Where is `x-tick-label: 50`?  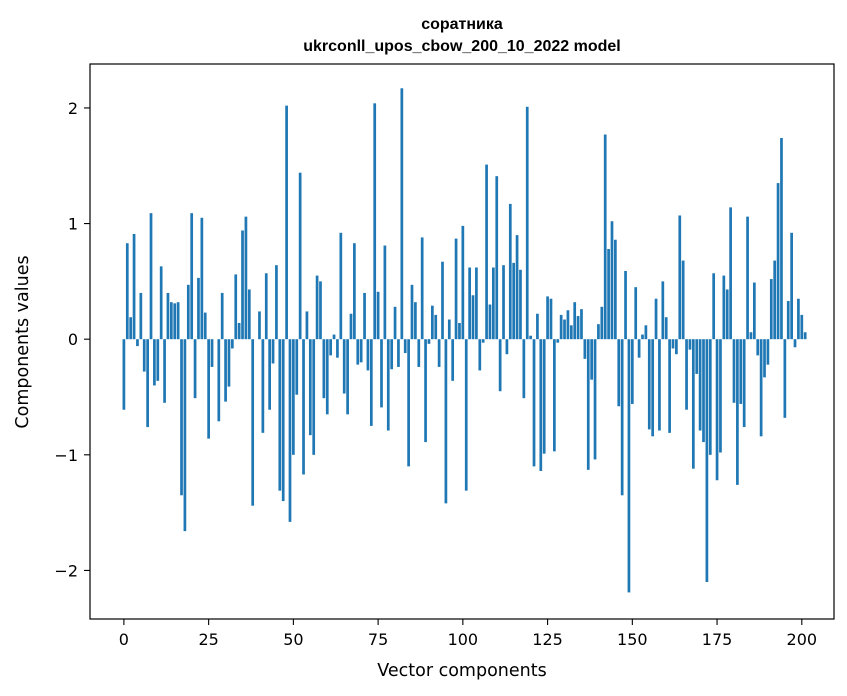 x-tick-label: 50 is located at coordinates (293, 639).